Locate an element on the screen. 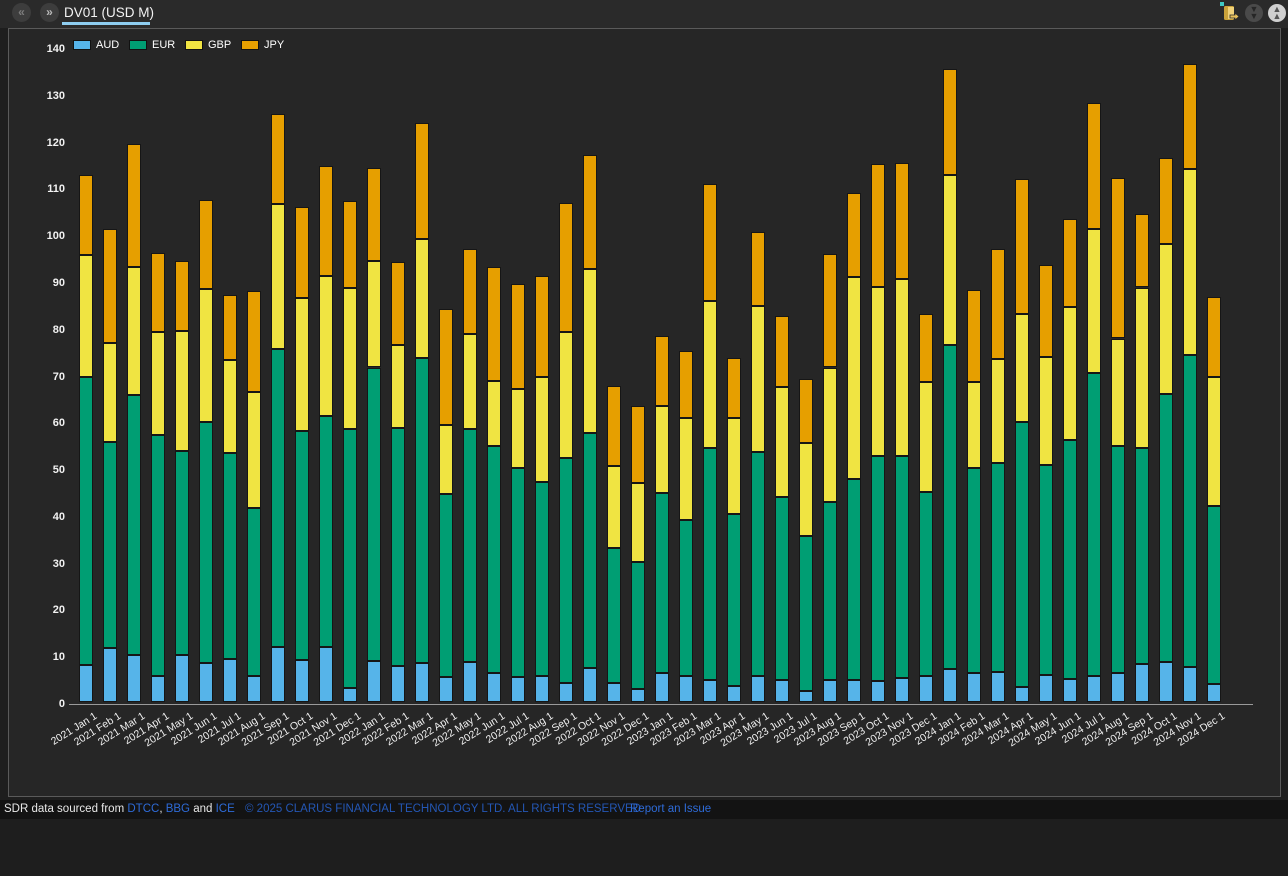  legend-item-eur: EUR is located at coordinates (155, 45).